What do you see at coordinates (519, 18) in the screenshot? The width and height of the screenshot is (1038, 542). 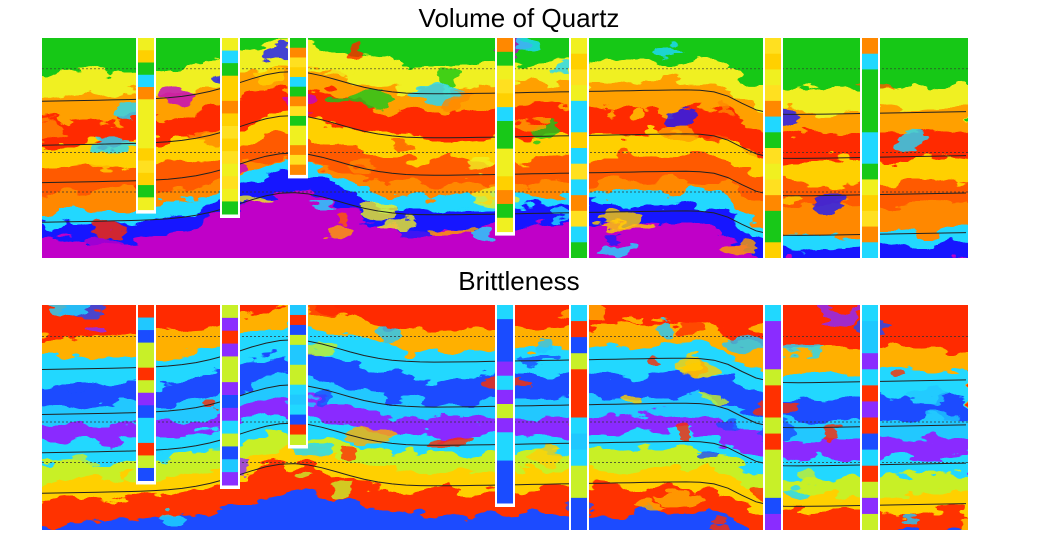 I see `panel-title: Volume of Quartz` at bounding box center [519, 18].